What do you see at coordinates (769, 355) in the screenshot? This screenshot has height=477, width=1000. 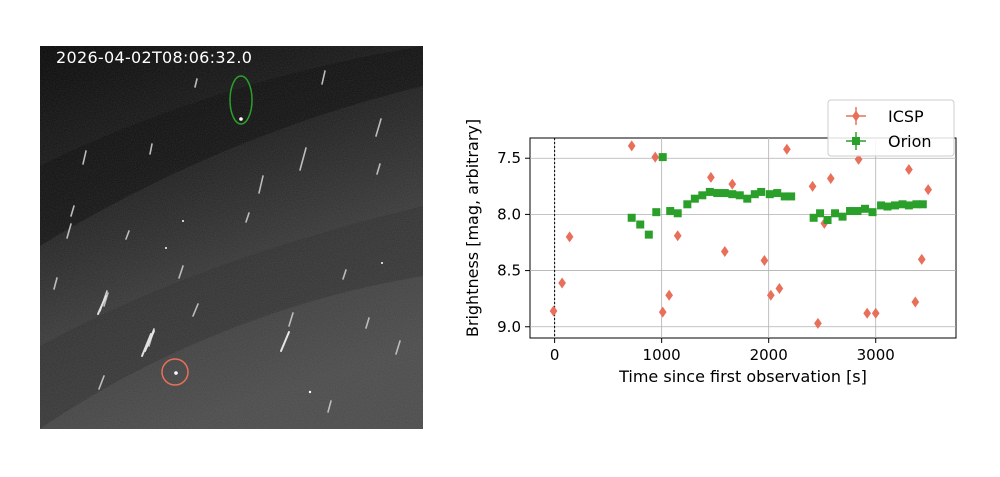 I see `x-tick-label: 2000` at bounding box center [769, 355].